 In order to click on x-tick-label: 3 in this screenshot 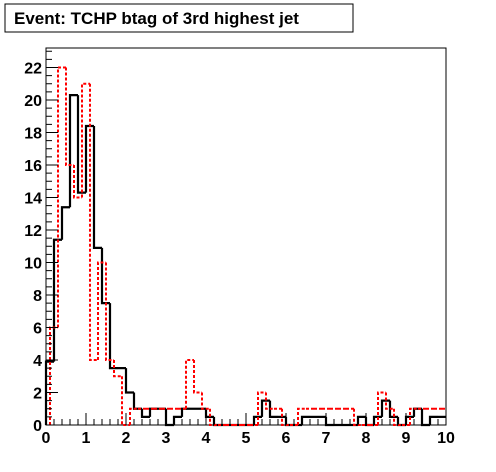, I will do `click(166, 438)`.